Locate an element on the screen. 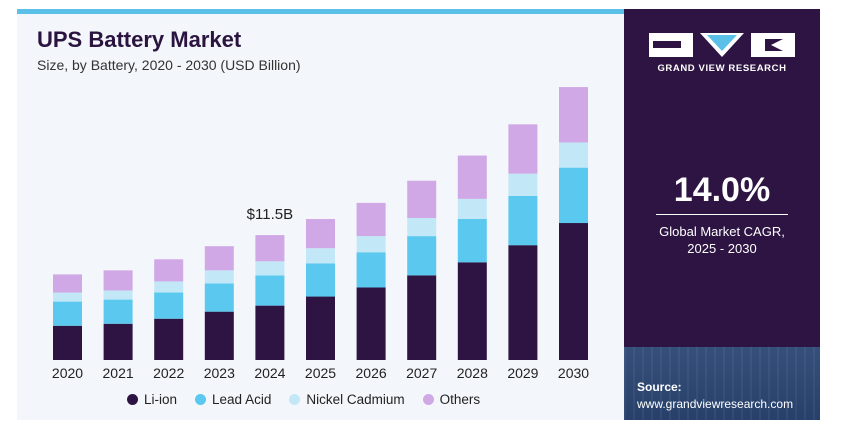  bar-segment-nickel-cadmium-2020 is located at coordinates (67, 297).